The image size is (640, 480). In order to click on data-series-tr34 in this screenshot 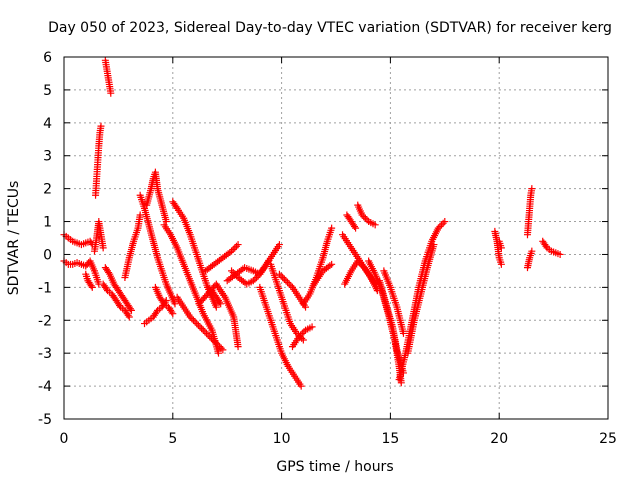, I will do `click(393, 302)`.